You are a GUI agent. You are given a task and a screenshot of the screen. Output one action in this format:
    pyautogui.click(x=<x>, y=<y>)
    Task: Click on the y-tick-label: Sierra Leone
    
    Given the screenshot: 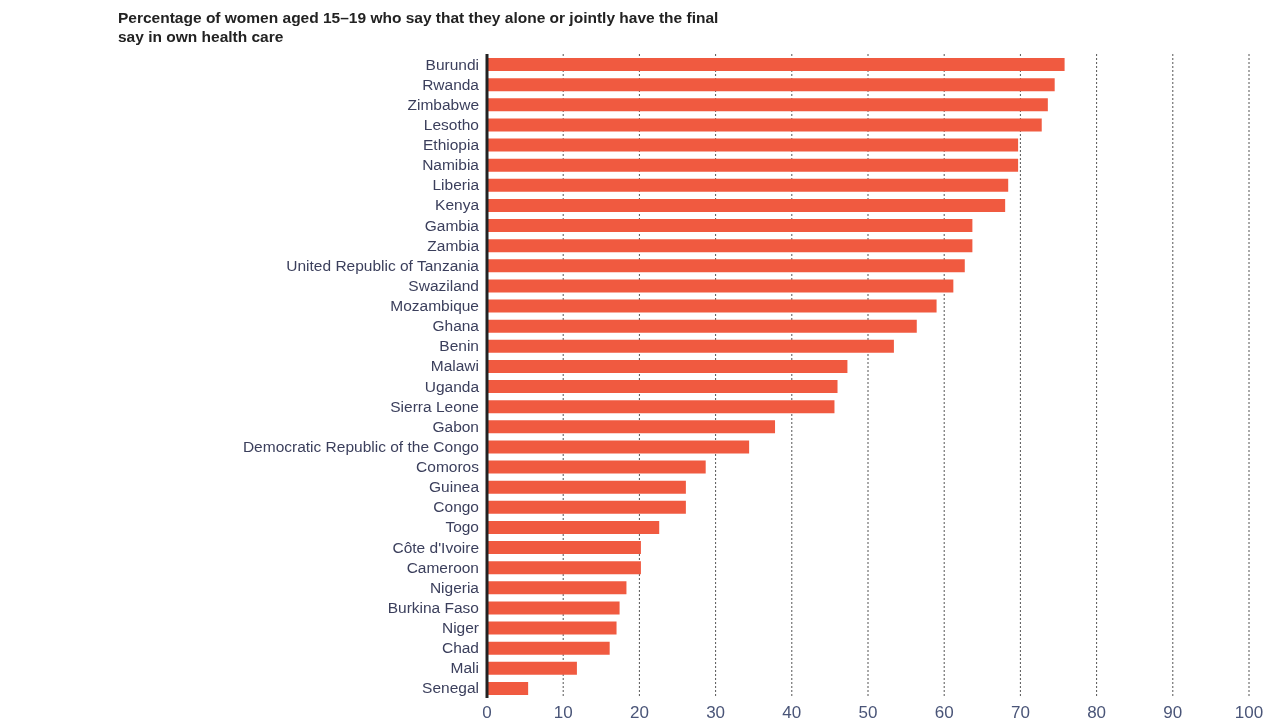 What is the action you would take?
    pyautogui.click(x=434, y=406)
    